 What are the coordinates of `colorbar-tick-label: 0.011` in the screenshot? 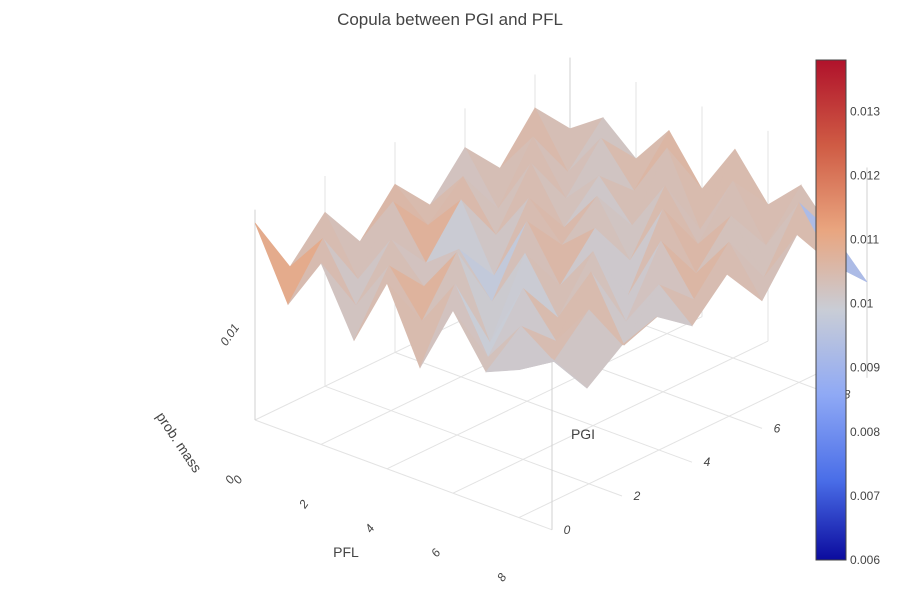 It's located at (864, 239).